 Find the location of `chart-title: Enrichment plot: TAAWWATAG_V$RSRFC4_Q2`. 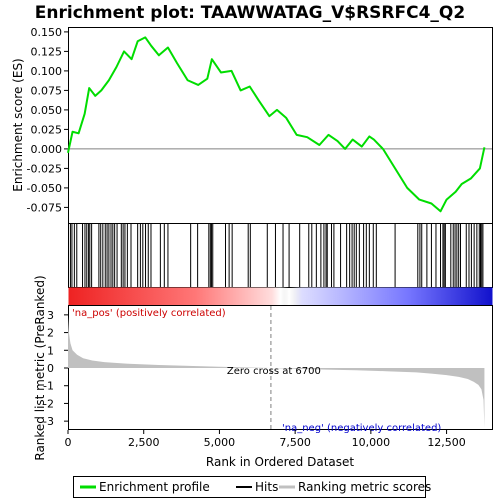

chart-title: Enrichment plot: TAAWWATAG_V$RSRFC4_Q2 is located at coordinates (250, 13).